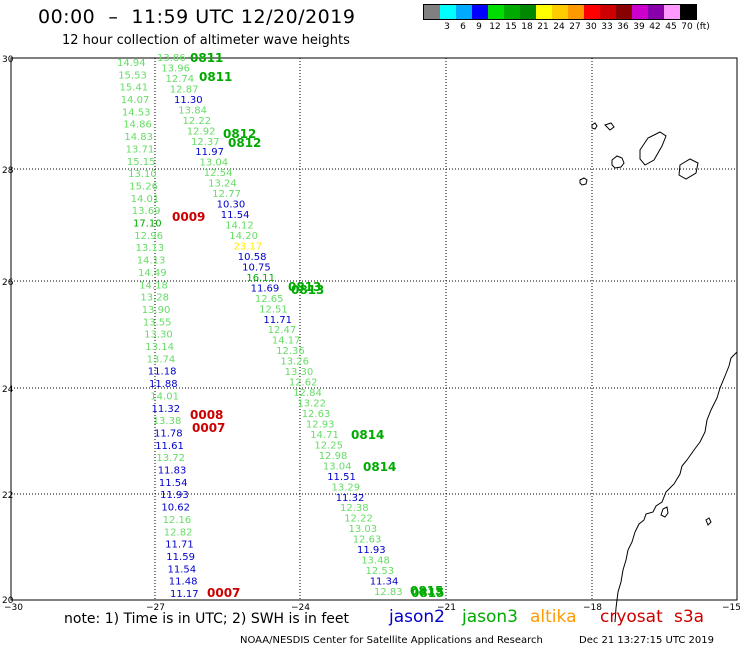 The height and width of the screenshot is (650, 740). What do you see at coordinates (152, 273) in the screenshot?
I see `wave-height-value: 14.49` at bounding box center [152, 273].